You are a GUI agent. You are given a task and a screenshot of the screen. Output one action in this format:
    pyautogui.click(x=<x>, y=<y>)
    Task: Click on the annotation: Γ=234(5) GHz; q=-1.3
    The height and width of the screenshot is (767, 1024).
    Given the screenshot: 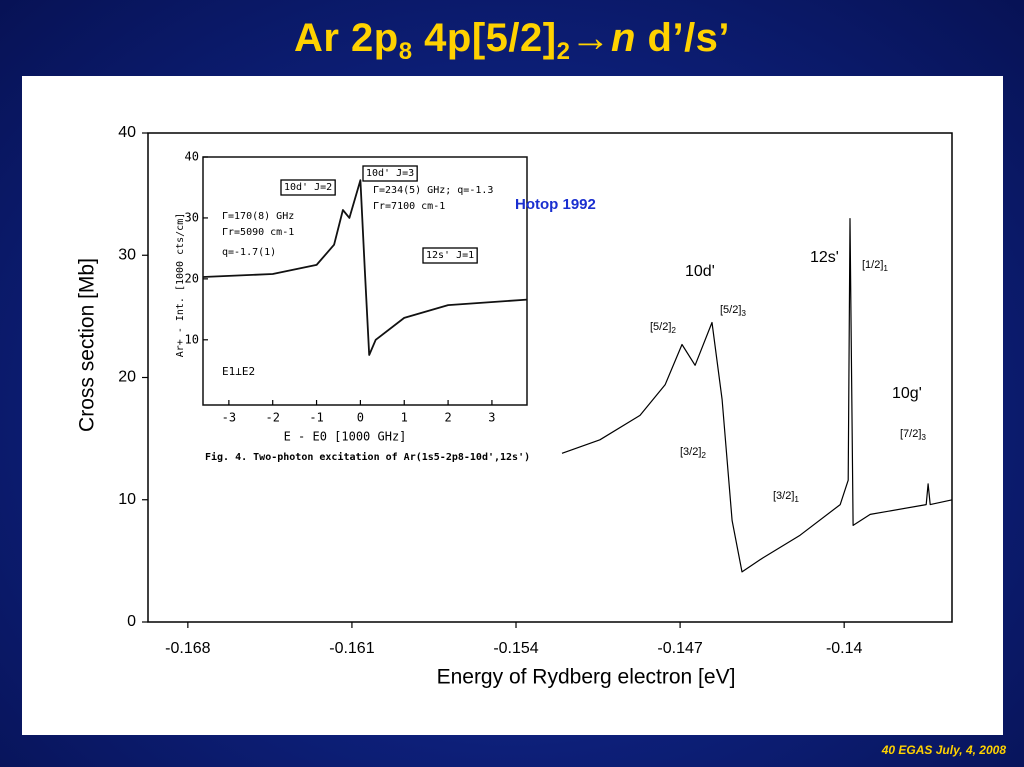 What is the action you would take?
    pyautogui.click(x=433, y=190)
    